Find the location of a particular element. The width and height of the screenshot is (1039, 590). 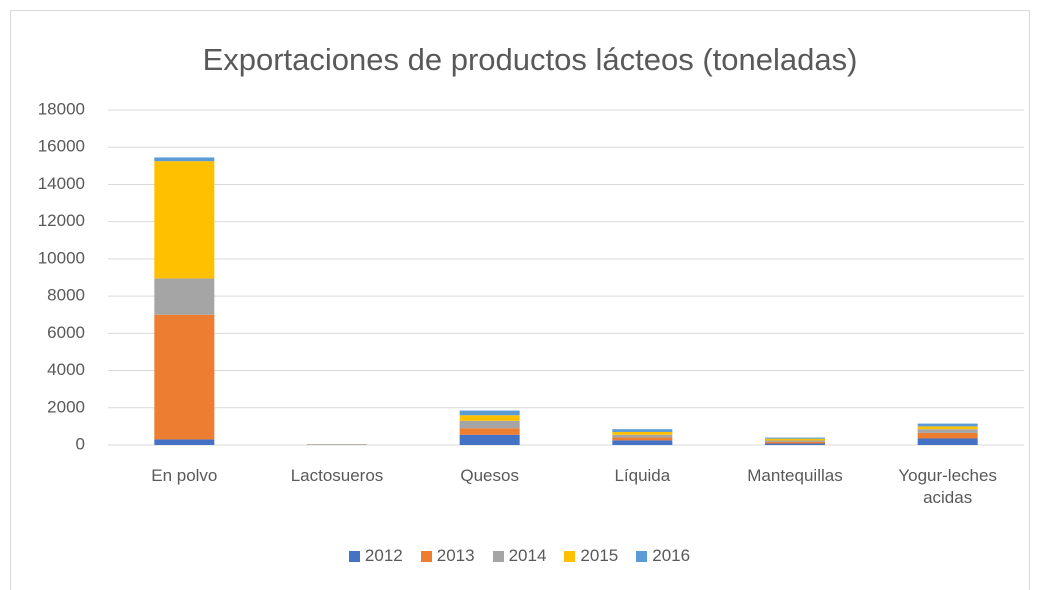

legend-label: 2015 is located at coordinates (599, 555).